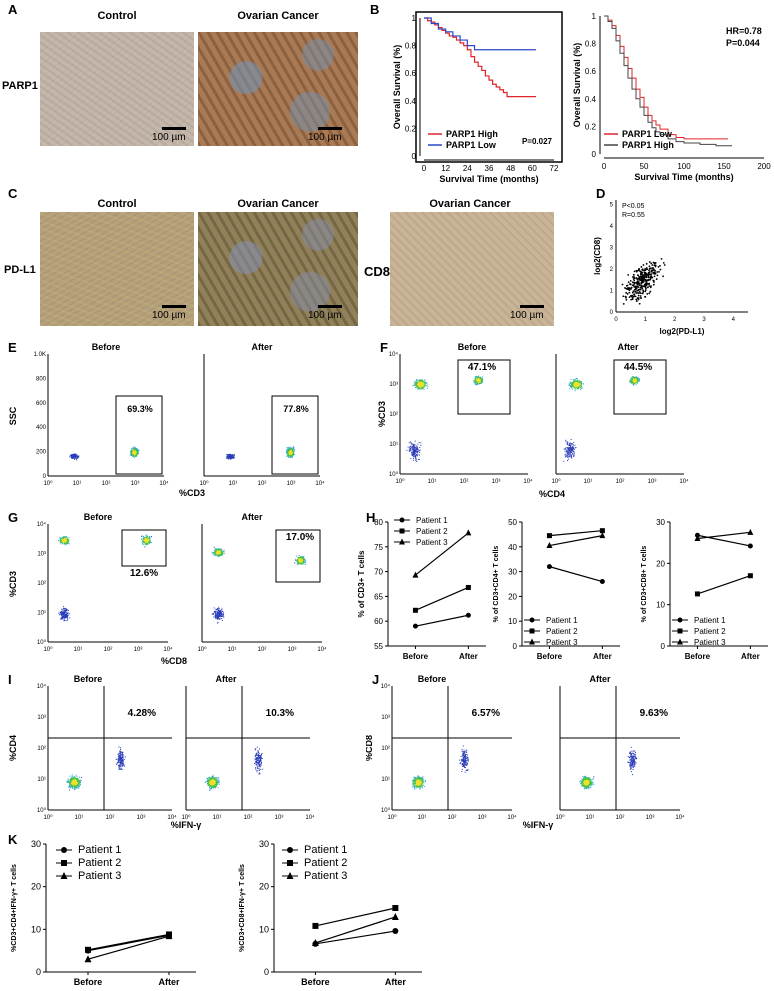  What do you see at coordinates (616, 320) in the screenshot?
I see `x-tick-label: 0` at bounding box center [616, 320].